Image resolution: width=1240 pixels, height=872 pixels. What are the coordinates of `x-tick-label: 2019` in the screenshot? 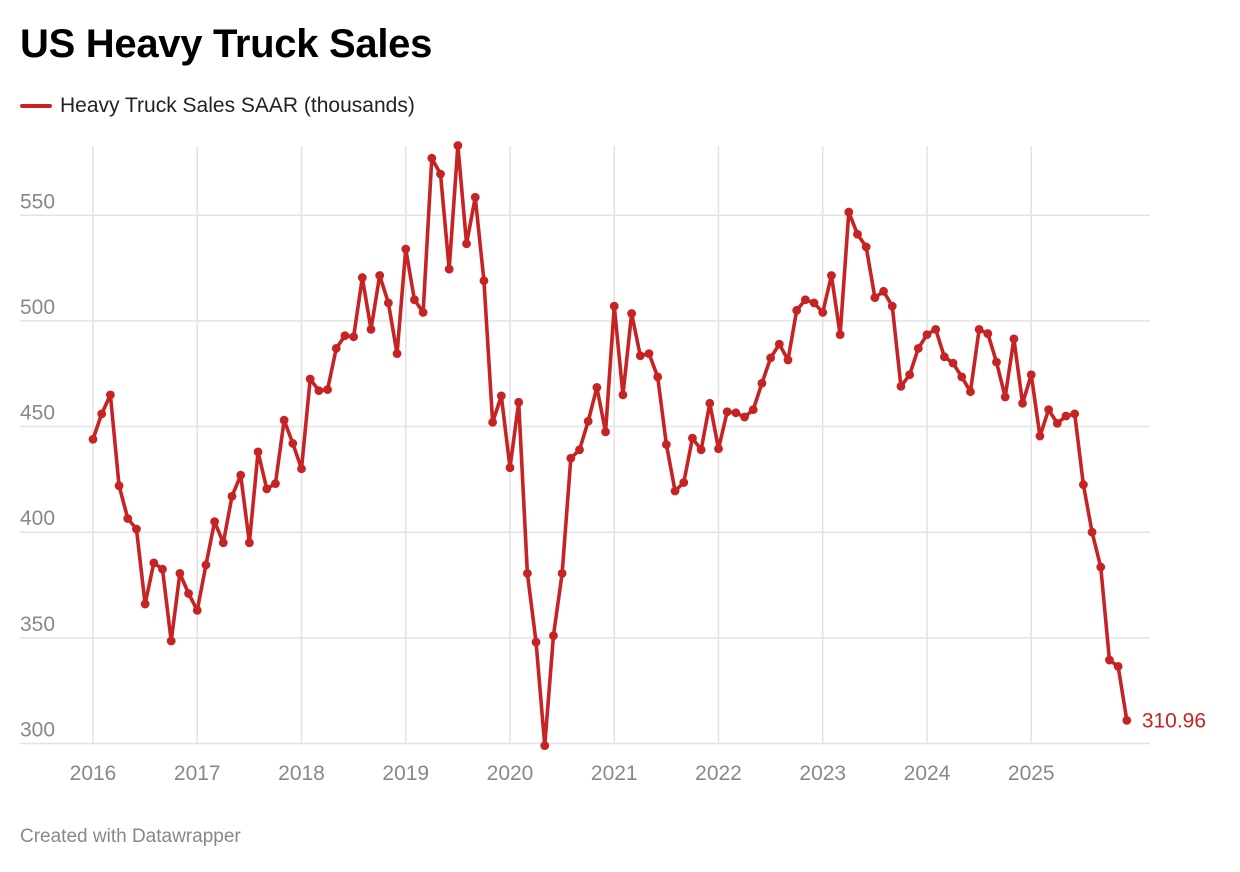 It's located at (405, 773).